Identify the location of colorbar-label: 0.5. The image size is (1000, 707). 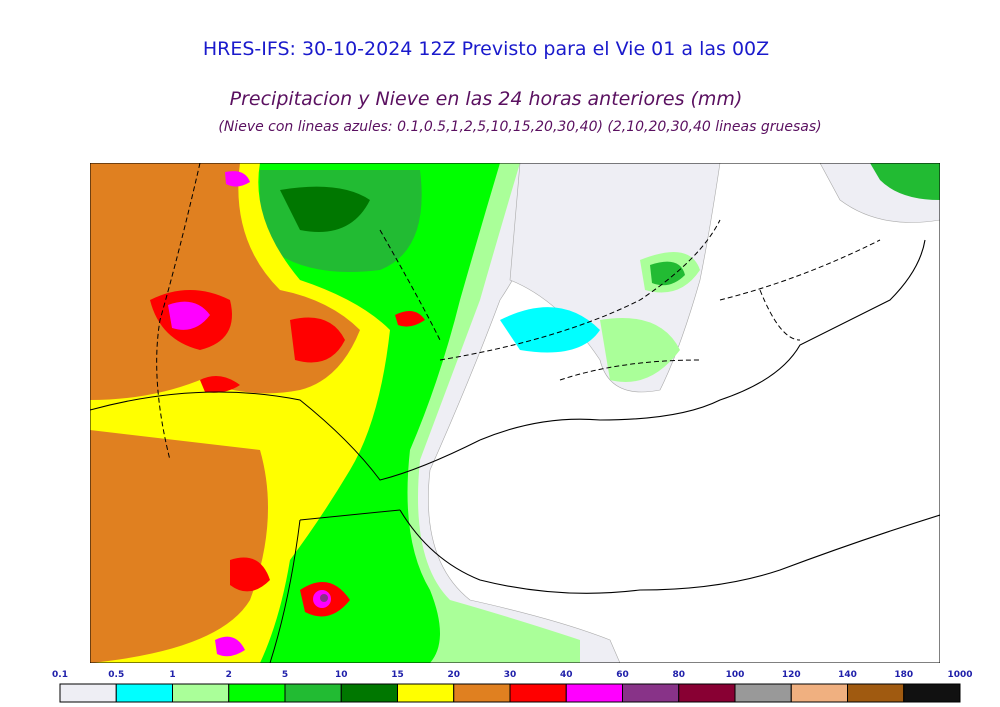
(116, 675).